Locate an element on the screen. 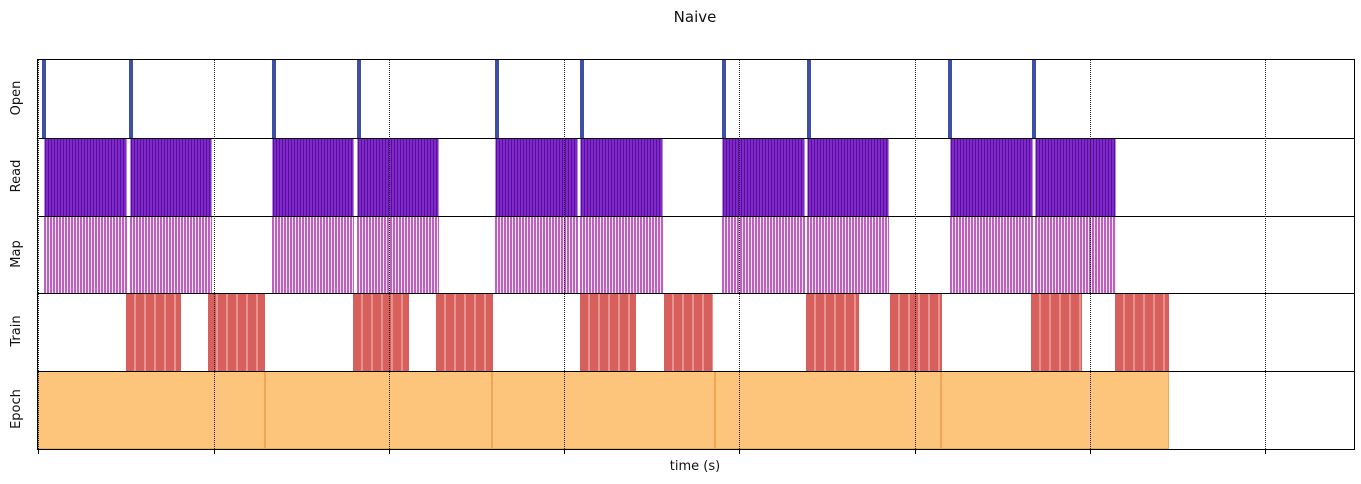 Image resolution: width=1361 pixels, height=484 pixels. ylabel-open: Open is located at coordinates (16, 98).